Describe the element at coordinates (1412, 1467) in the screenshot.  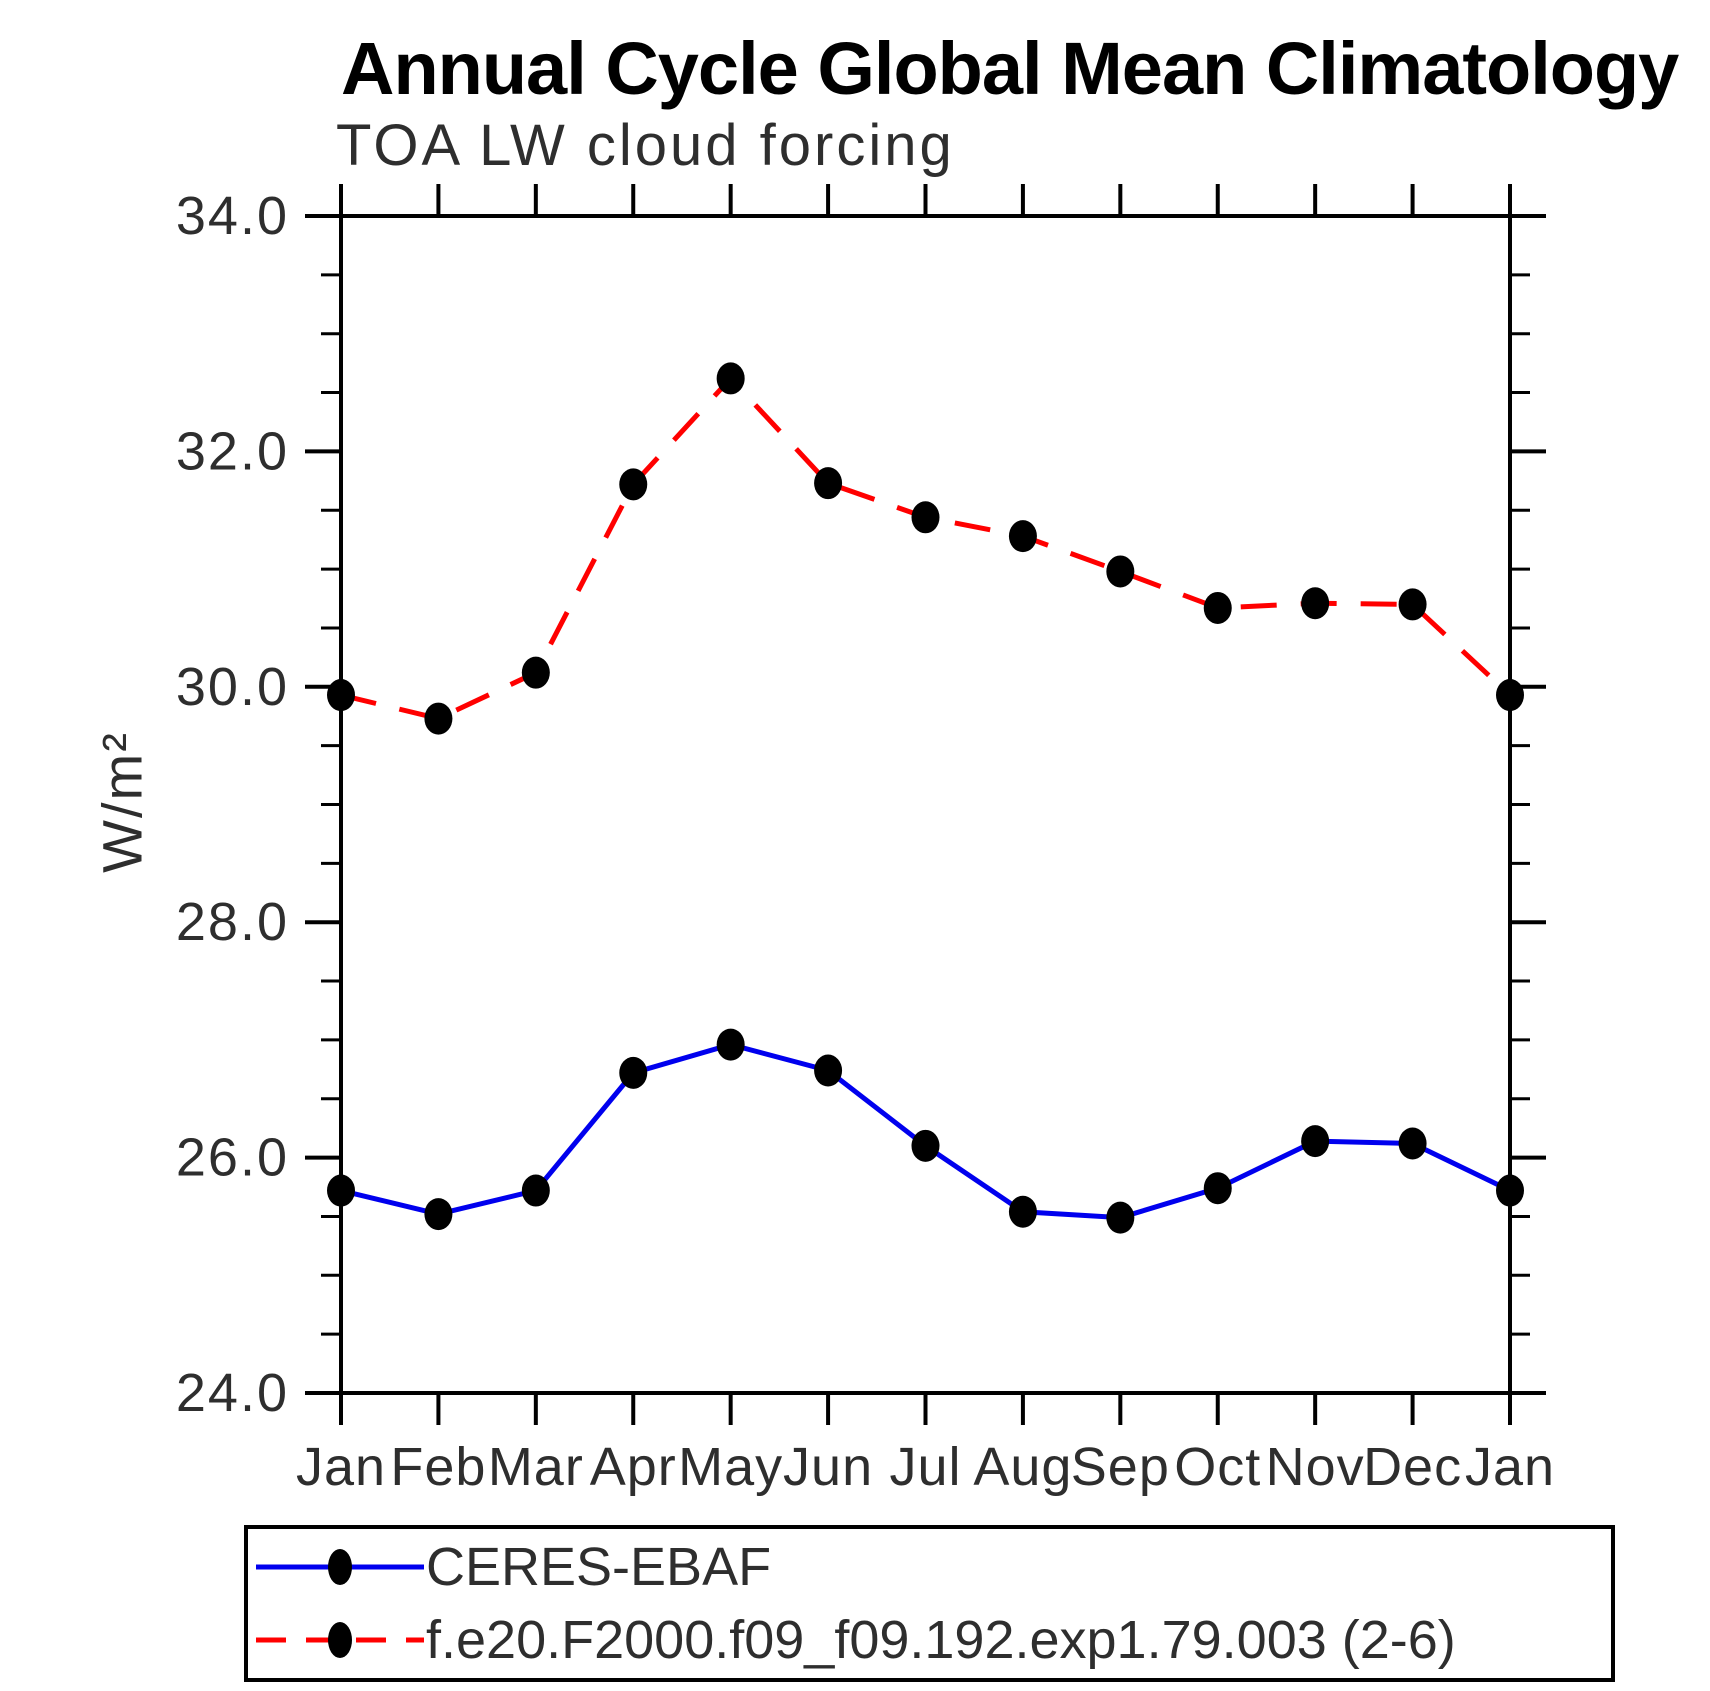
I see `svg-text: Dec` at that location.